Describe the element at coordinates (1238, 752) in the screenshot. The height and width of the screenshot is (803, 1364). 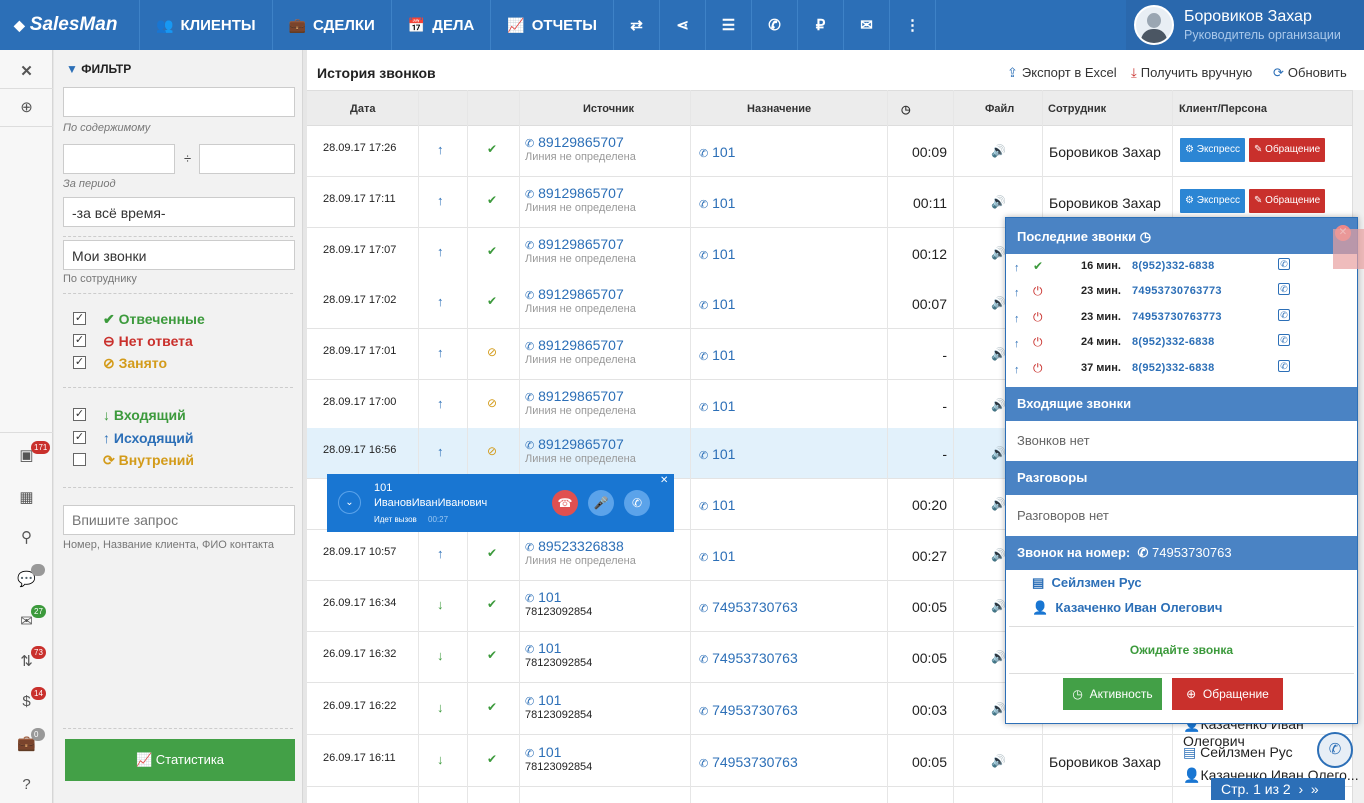
I see `client-peek-2: ▤ Сейлзмен Рус` at that location.